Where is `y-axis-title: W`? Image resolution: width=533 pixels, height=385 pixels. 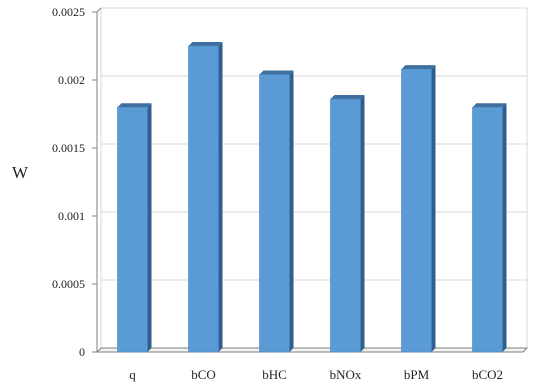 y-axis-title: W is located at coordinates (20, 172).